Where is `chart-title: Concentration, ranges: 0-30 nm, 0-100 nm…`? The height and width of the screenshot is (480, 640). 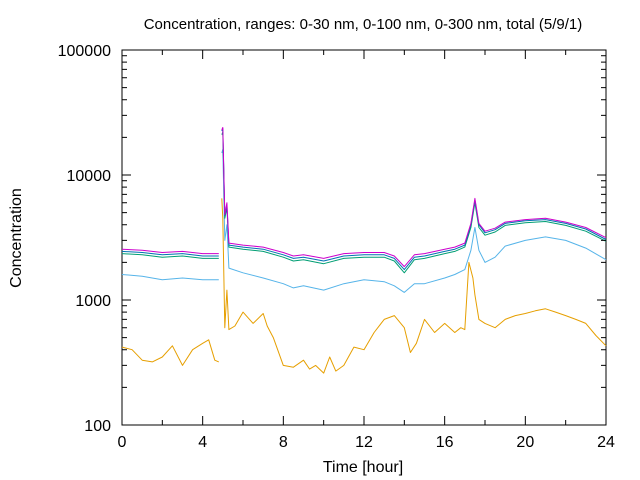 chart-title: Concentration, ranges: 0-30 nm, 0-100 nm… is located at coordinates (363, 24).